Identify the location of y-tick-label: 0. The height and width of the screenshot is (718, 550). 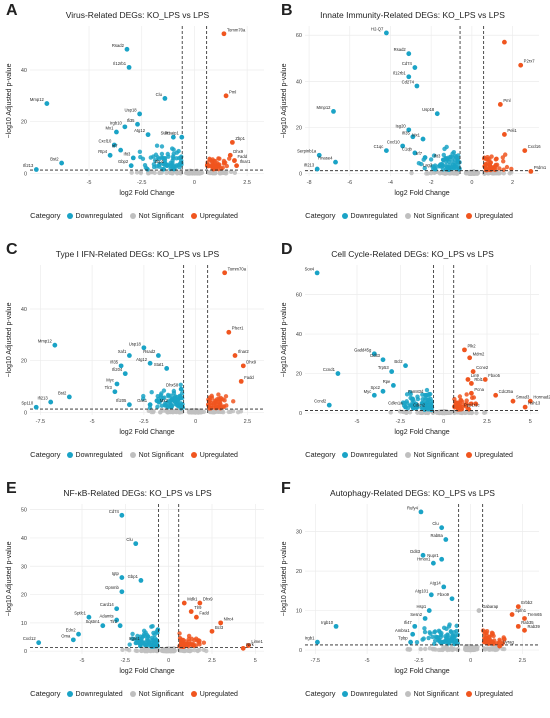
(300, 175).